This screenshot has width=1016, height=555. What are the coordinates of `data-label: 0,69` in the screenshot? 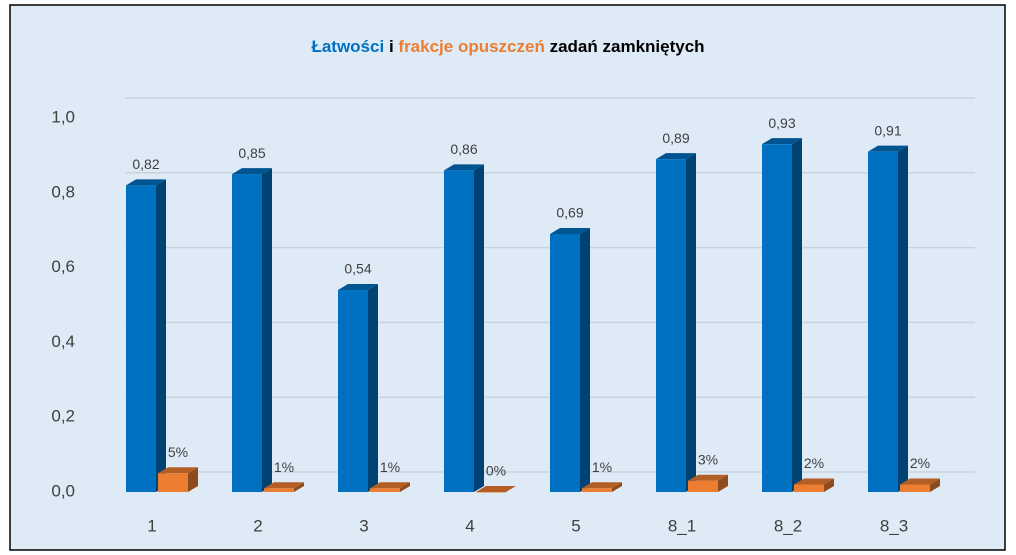 It's located at (569, 213).